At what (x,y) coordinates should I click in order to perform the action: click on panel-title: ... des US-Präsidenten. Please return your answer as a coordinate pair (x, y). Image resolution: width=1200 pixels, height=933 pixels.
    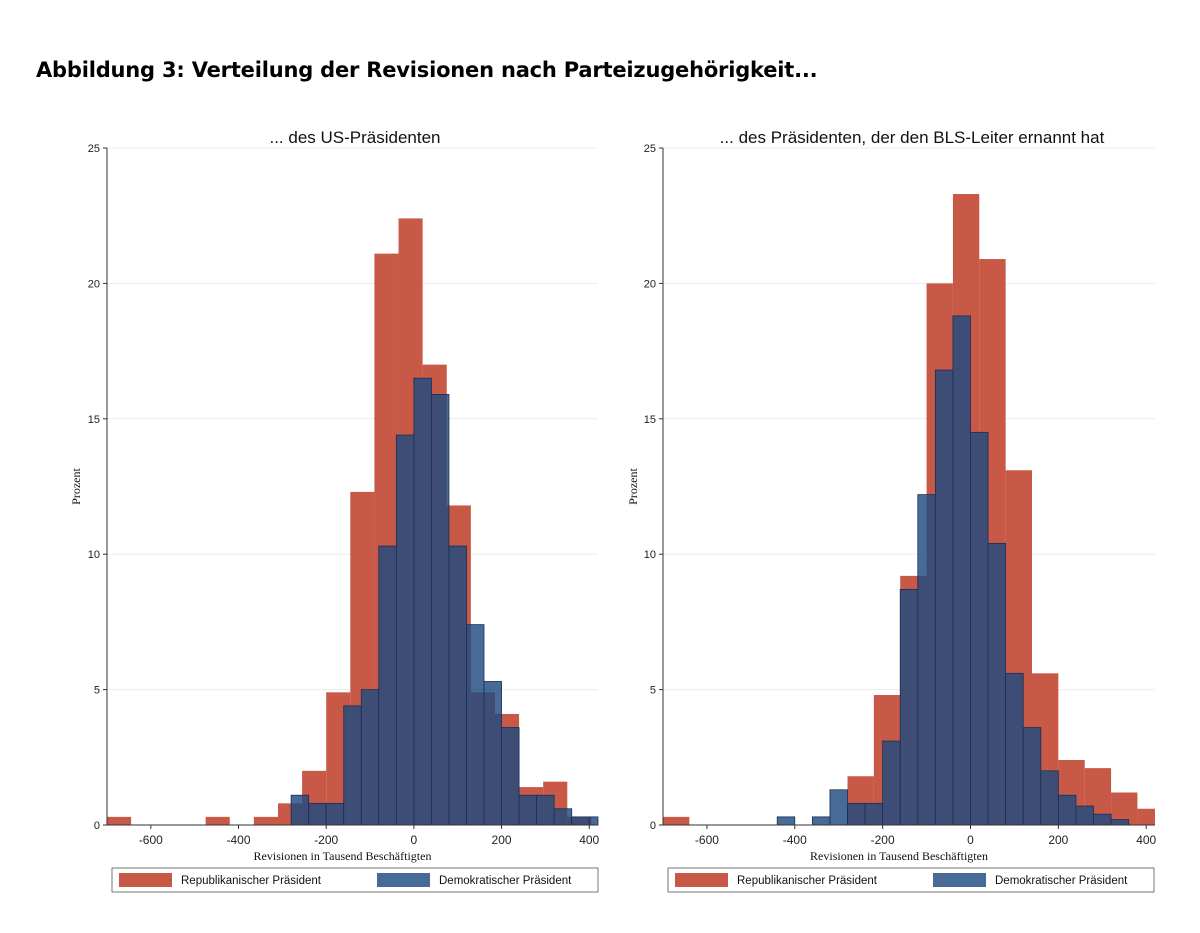
    Looking at the image, I should click on (354, 137).